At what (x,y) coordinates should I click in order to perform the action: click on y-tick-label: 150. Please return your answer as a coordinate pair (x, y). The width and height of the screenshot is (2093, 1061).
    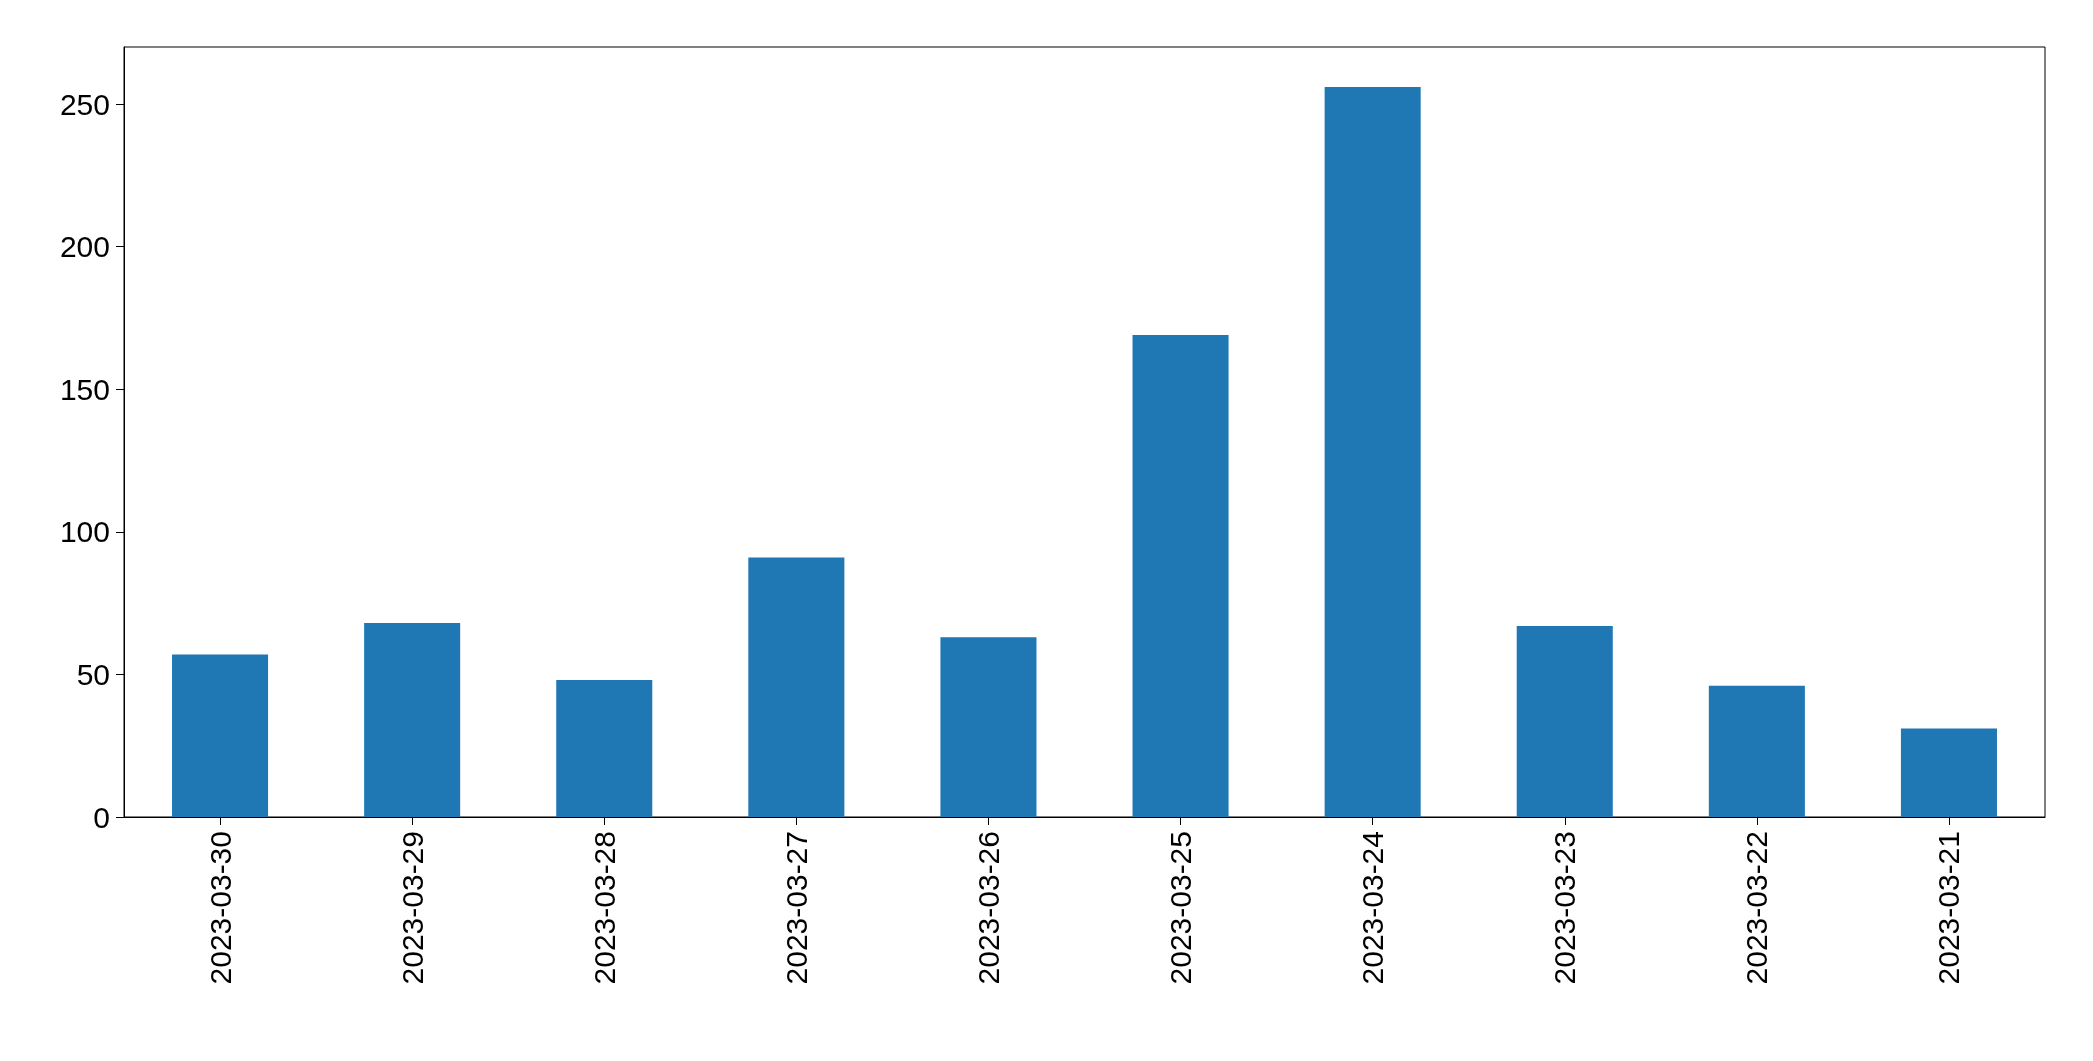
    Looking at the image, I should click on (84, 389).